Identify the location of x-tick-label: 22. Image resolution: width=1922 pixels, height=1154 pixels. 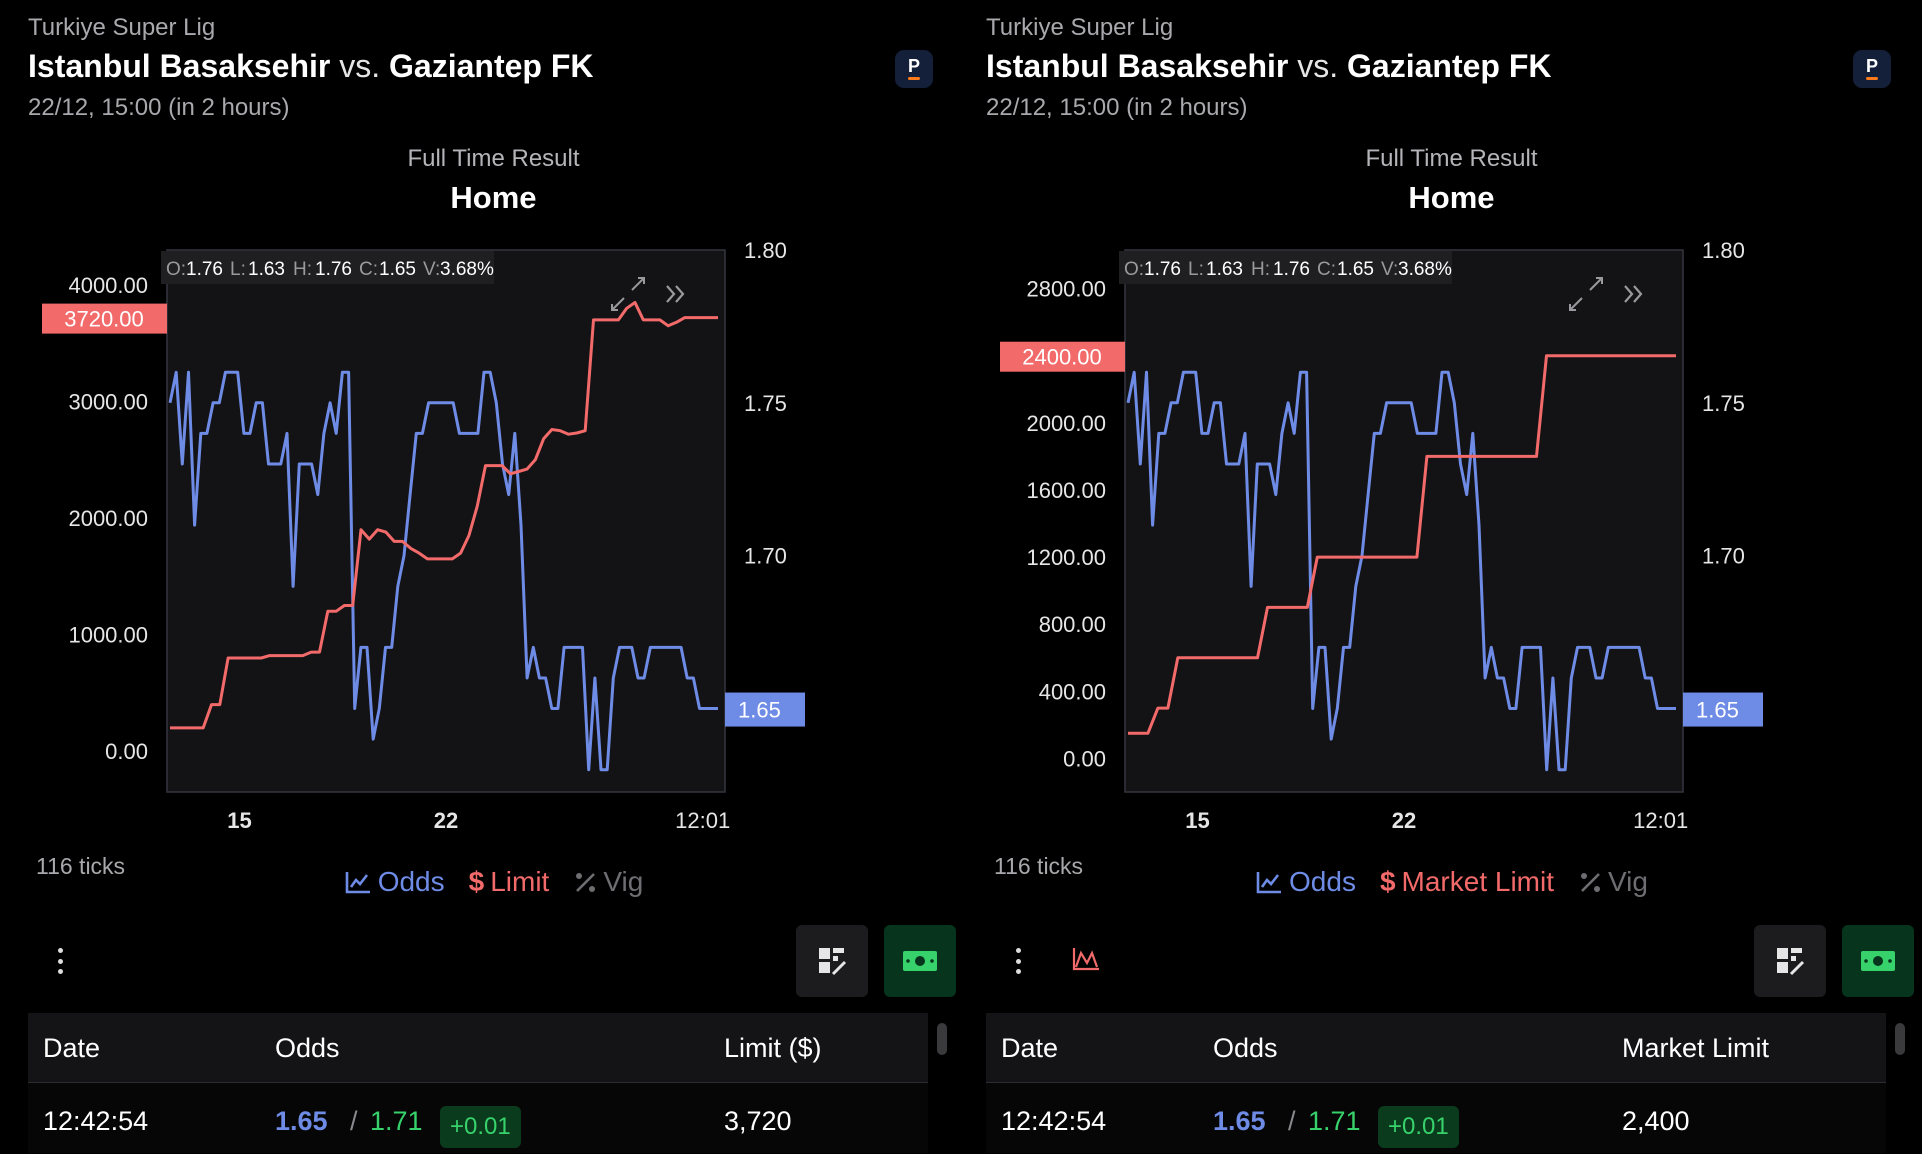
(1404, 820).